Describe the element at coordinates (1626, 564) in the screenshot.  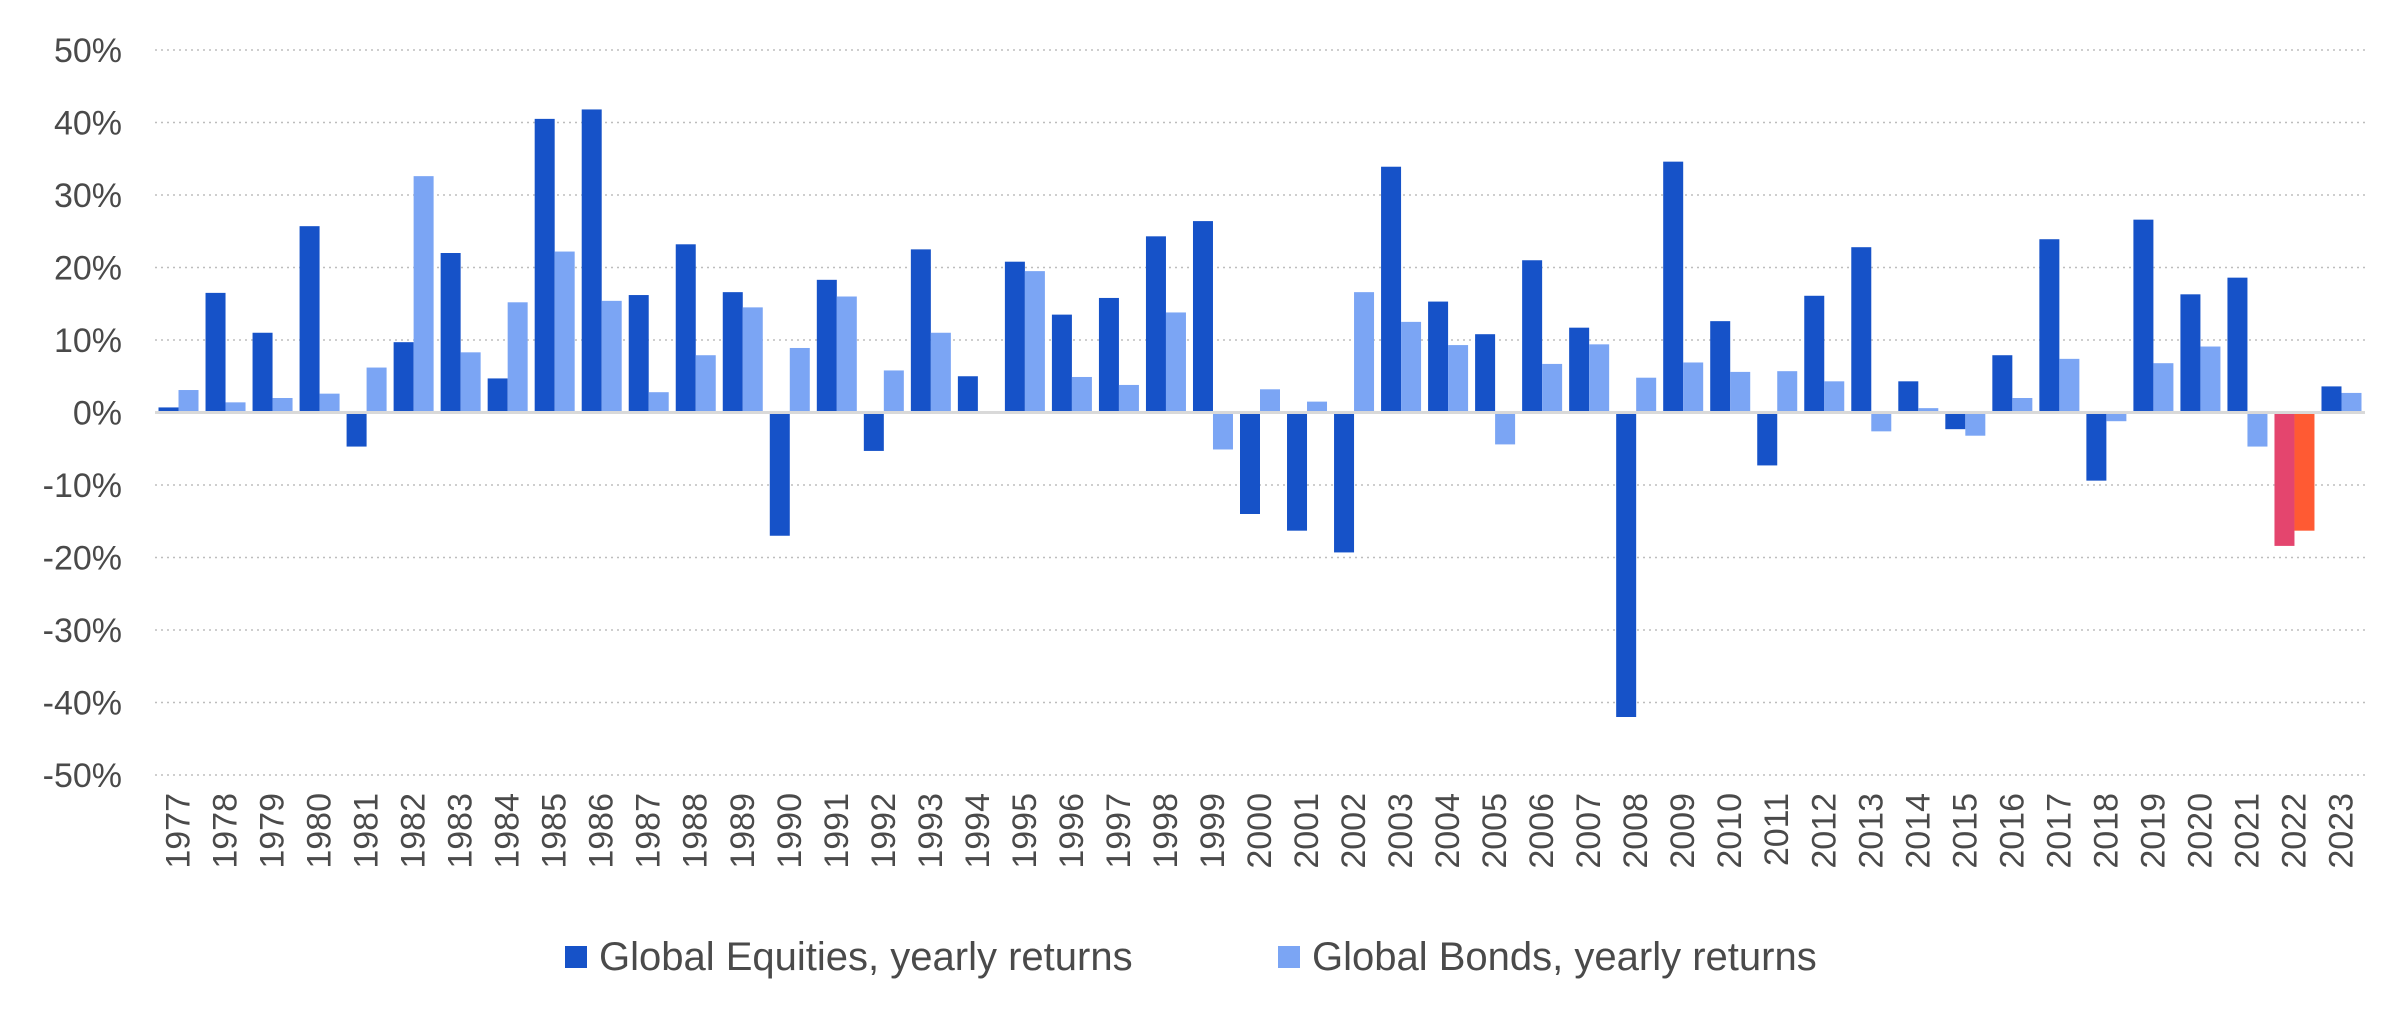
I see `equities-bar-2008` at that location.